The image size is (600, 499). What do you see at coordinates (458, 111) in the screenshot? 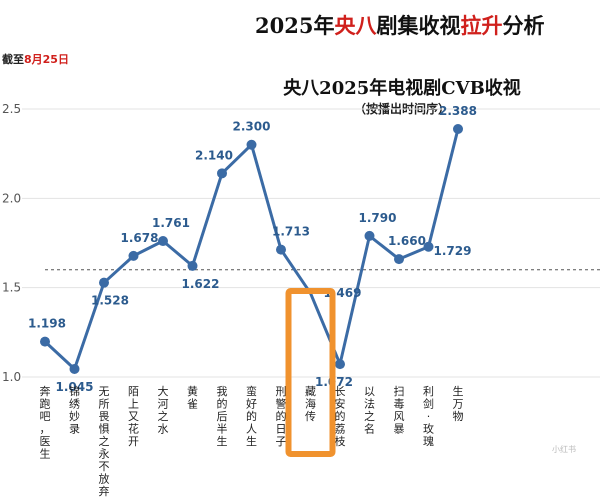
I see `data-label: 2.388` at bounding box center [458, 111].